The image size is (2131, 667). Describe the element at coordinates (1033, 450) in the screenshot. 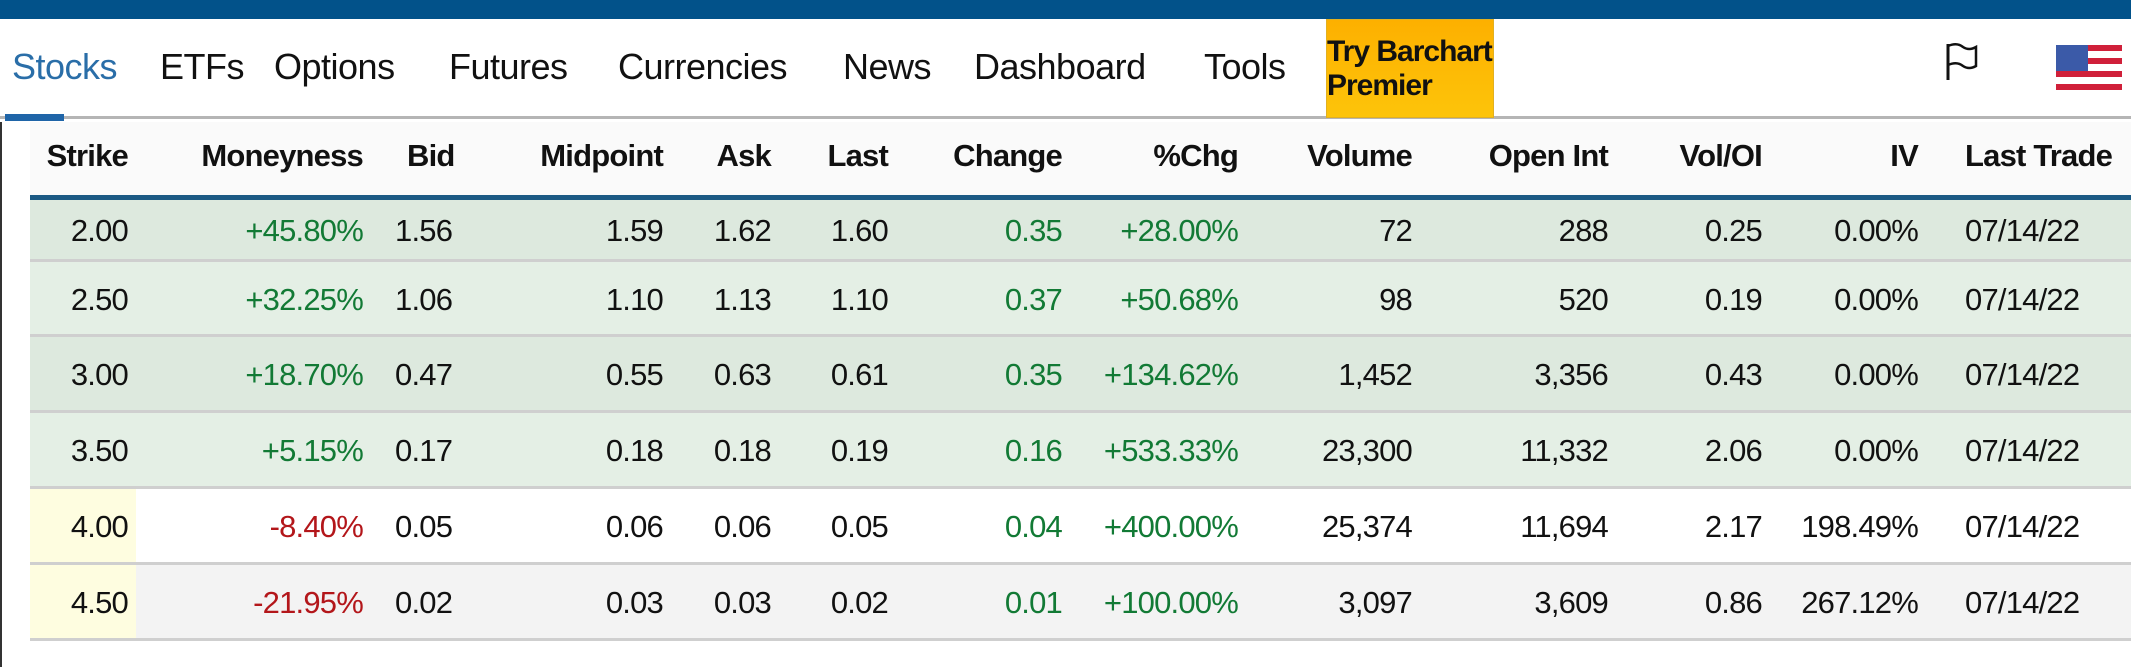

I see `cell-change: 0.16` at that location.